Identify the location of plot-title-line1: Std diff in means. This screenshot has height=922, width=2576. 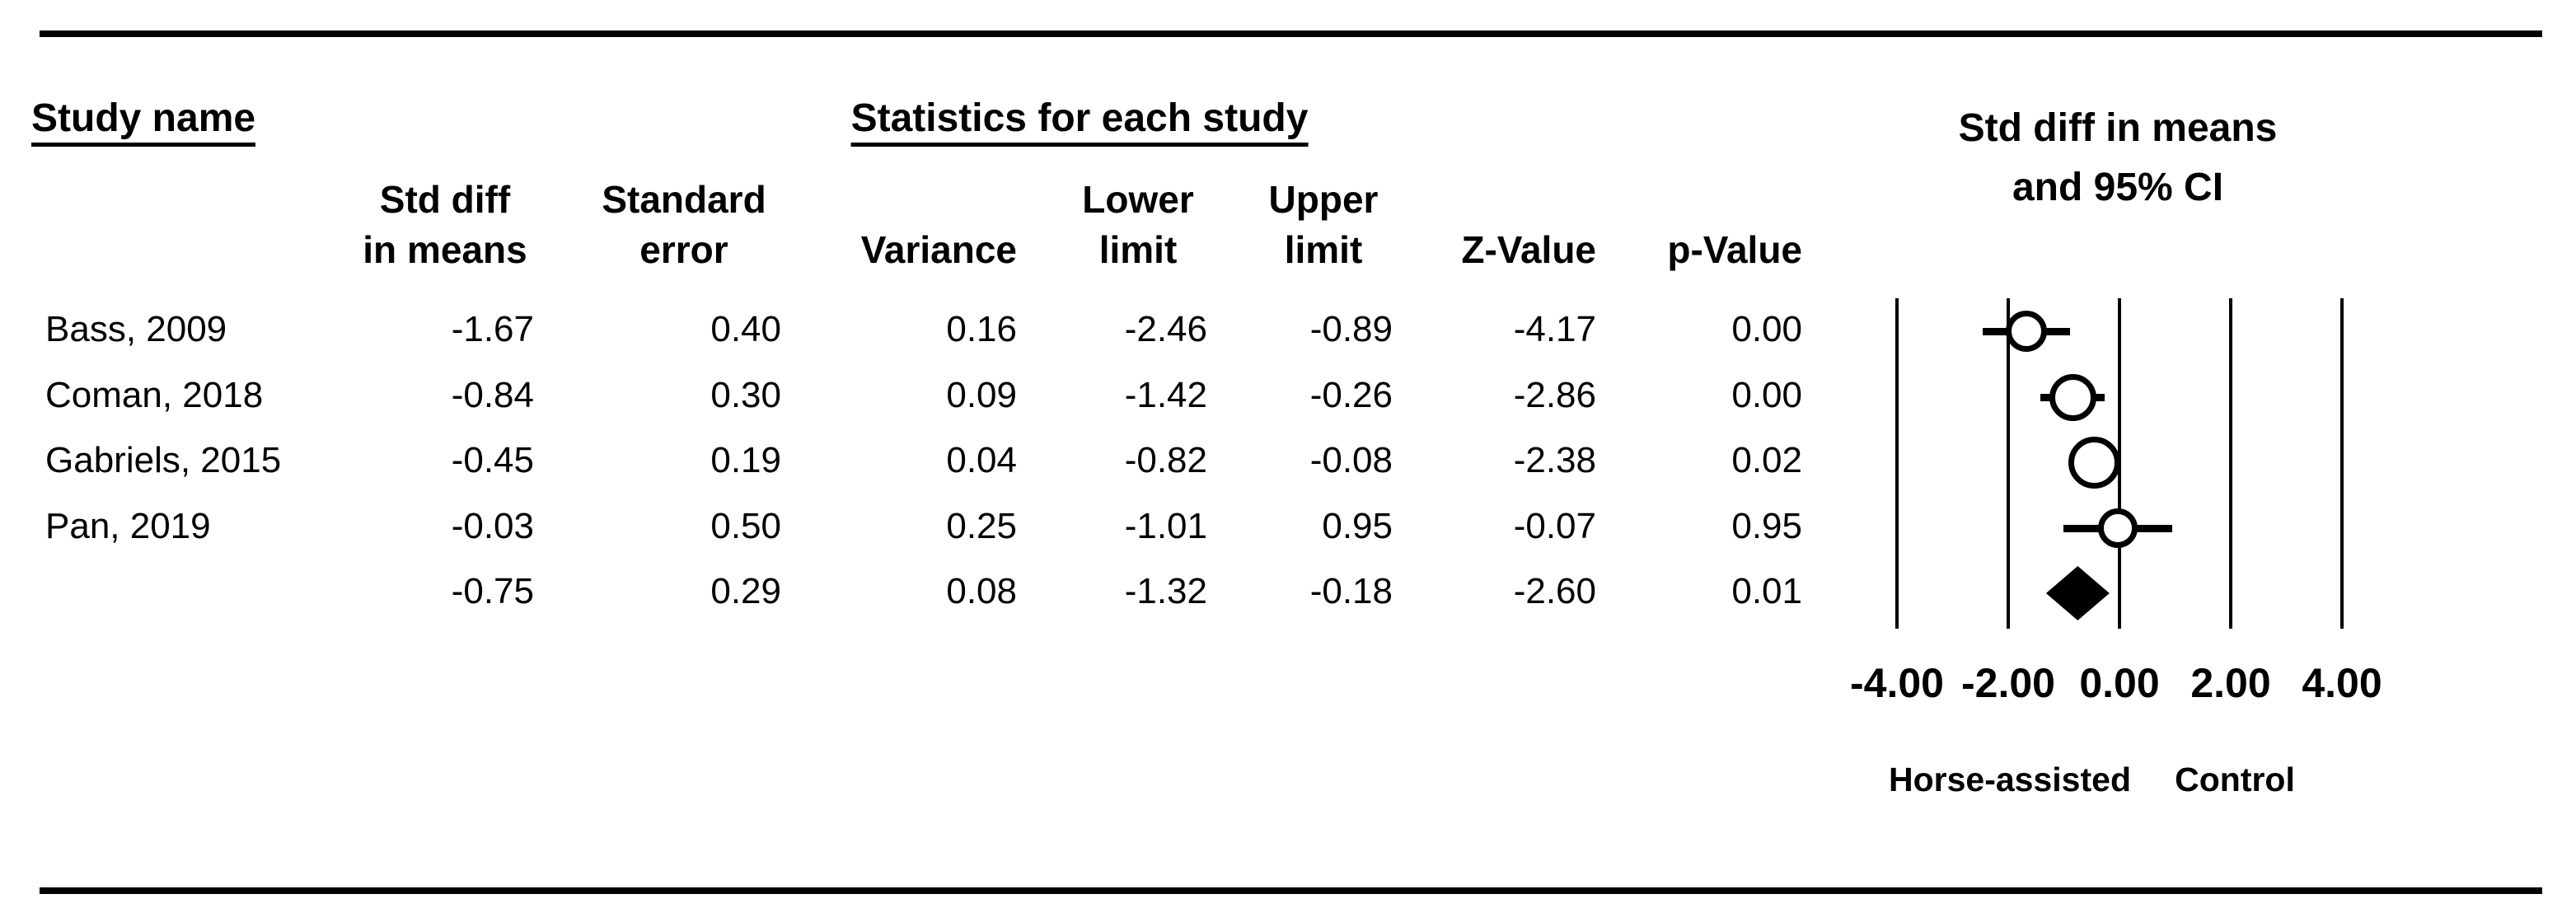
(2118, 128).